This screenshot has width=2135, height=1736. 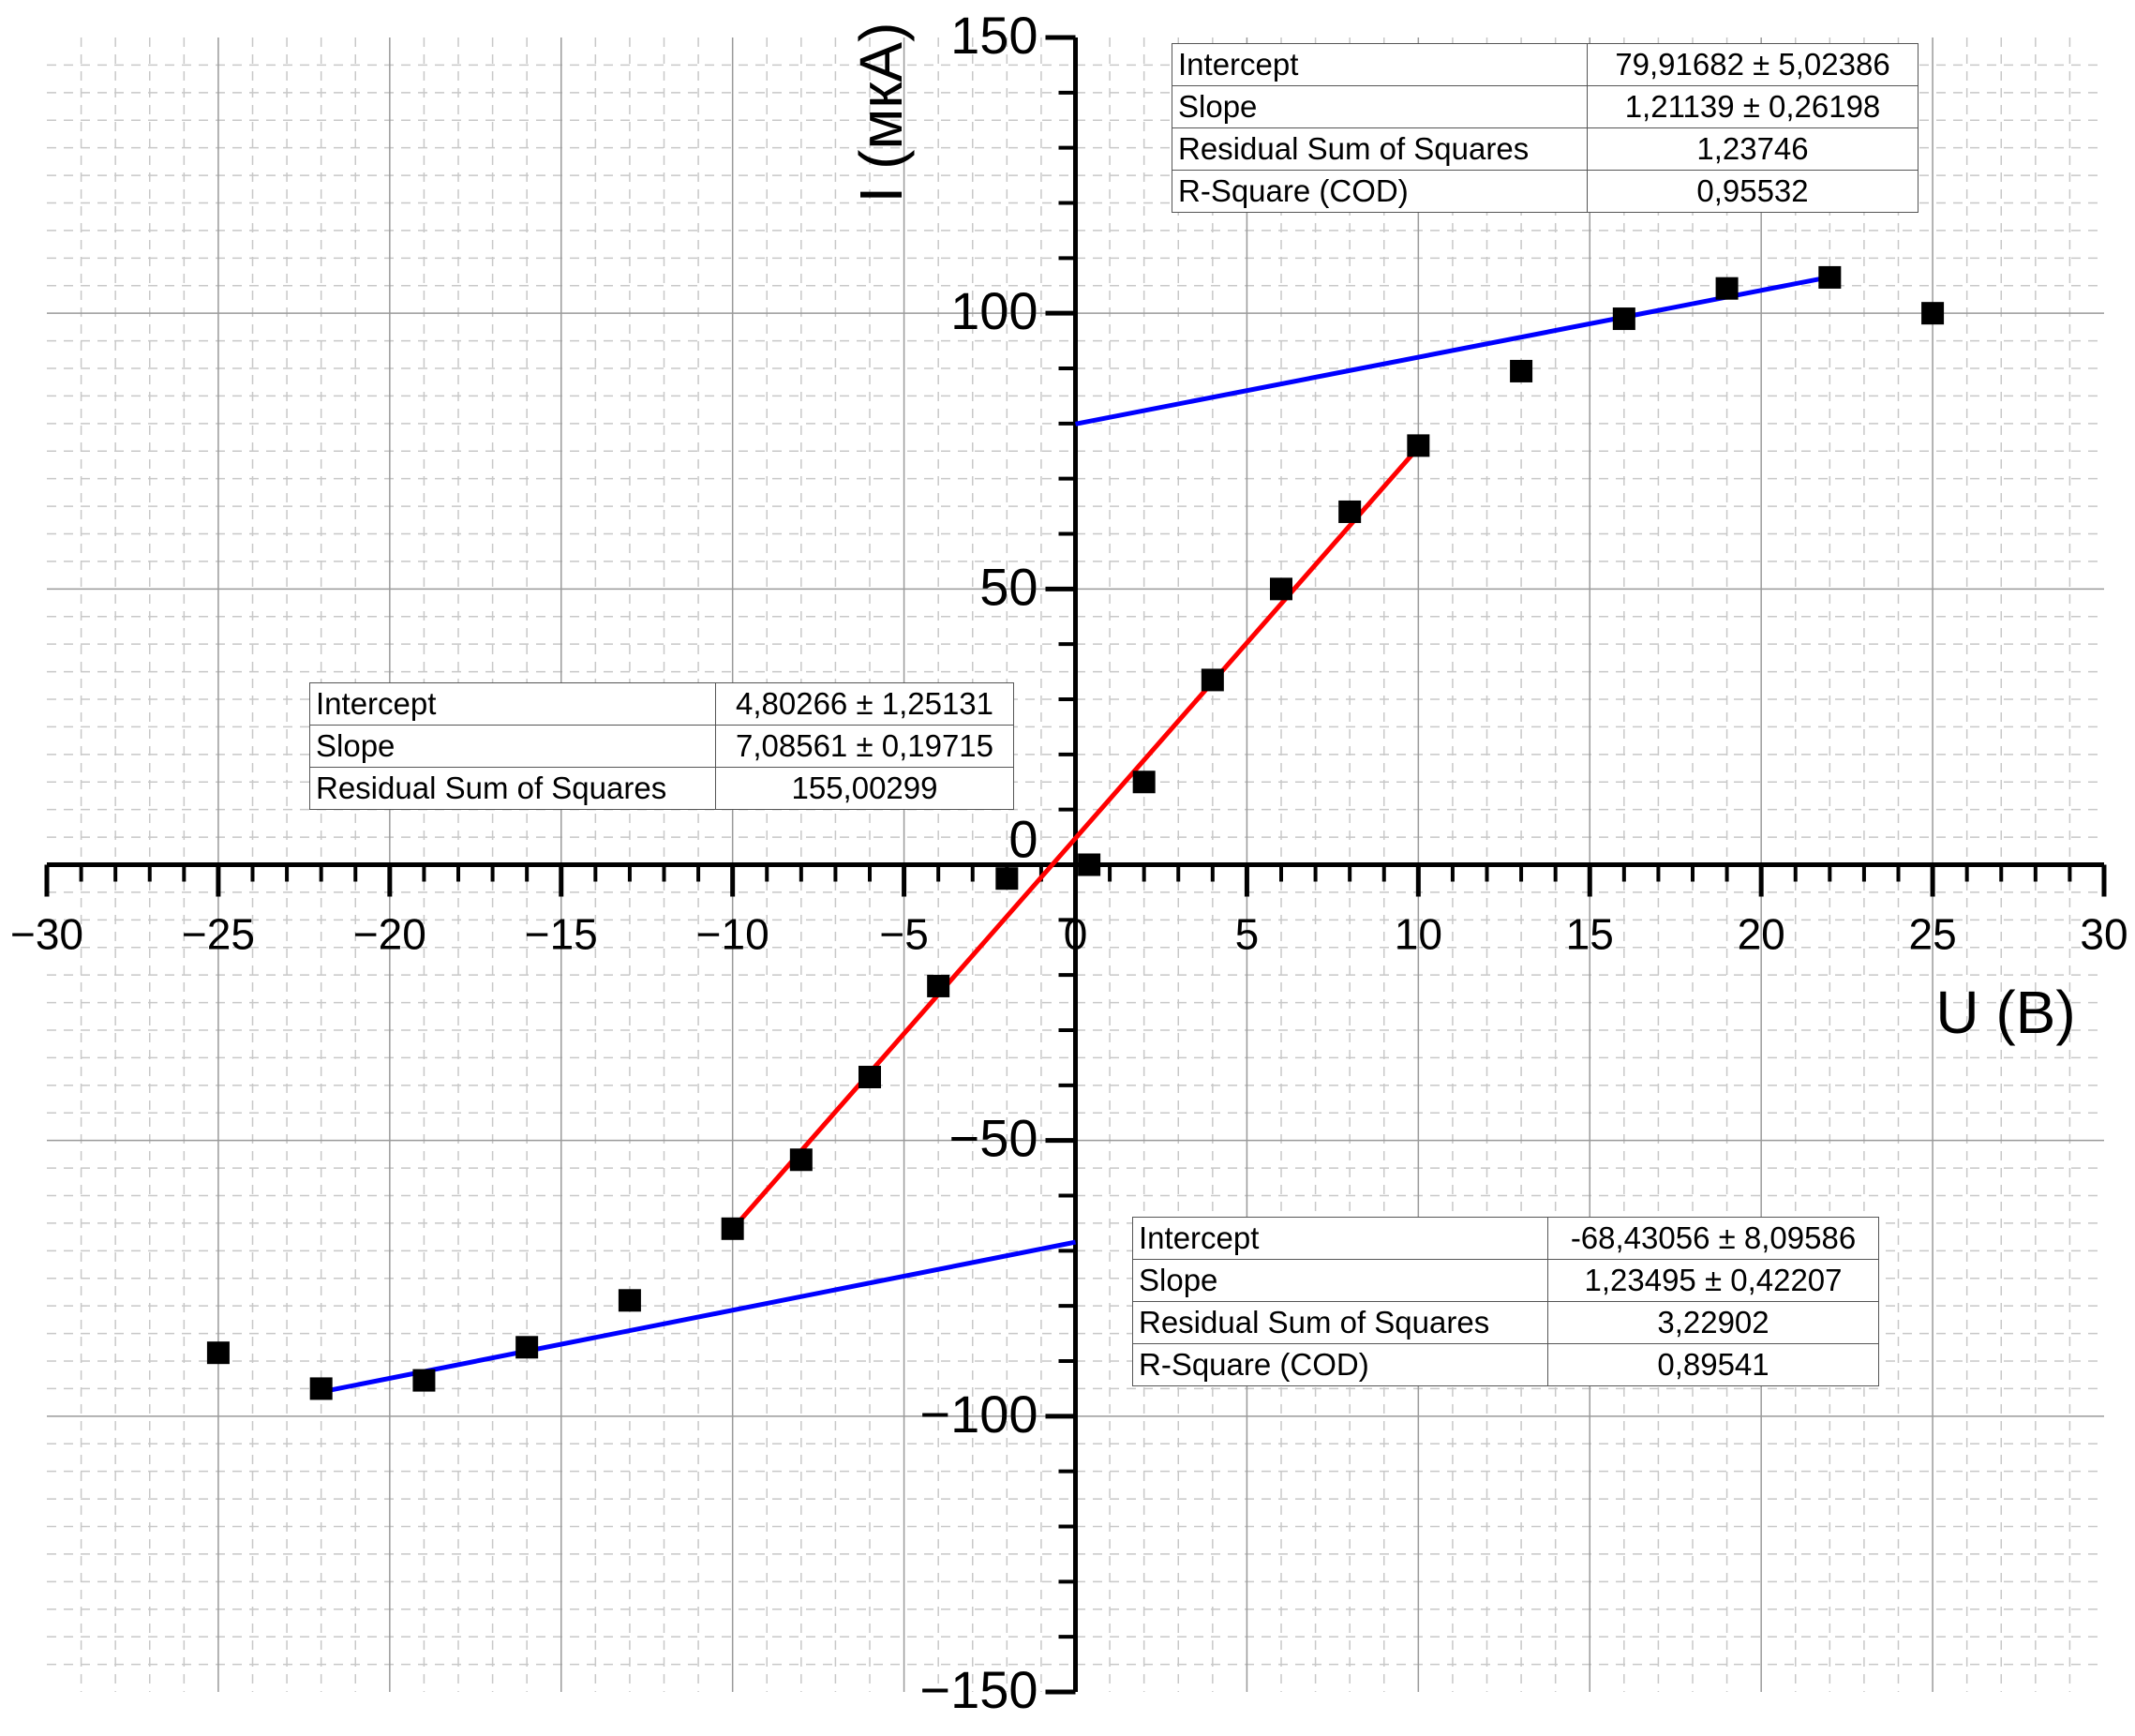 I want to click on fit-table-row: R-Square (COD) 0,95532, so click(x=1545, y=192).